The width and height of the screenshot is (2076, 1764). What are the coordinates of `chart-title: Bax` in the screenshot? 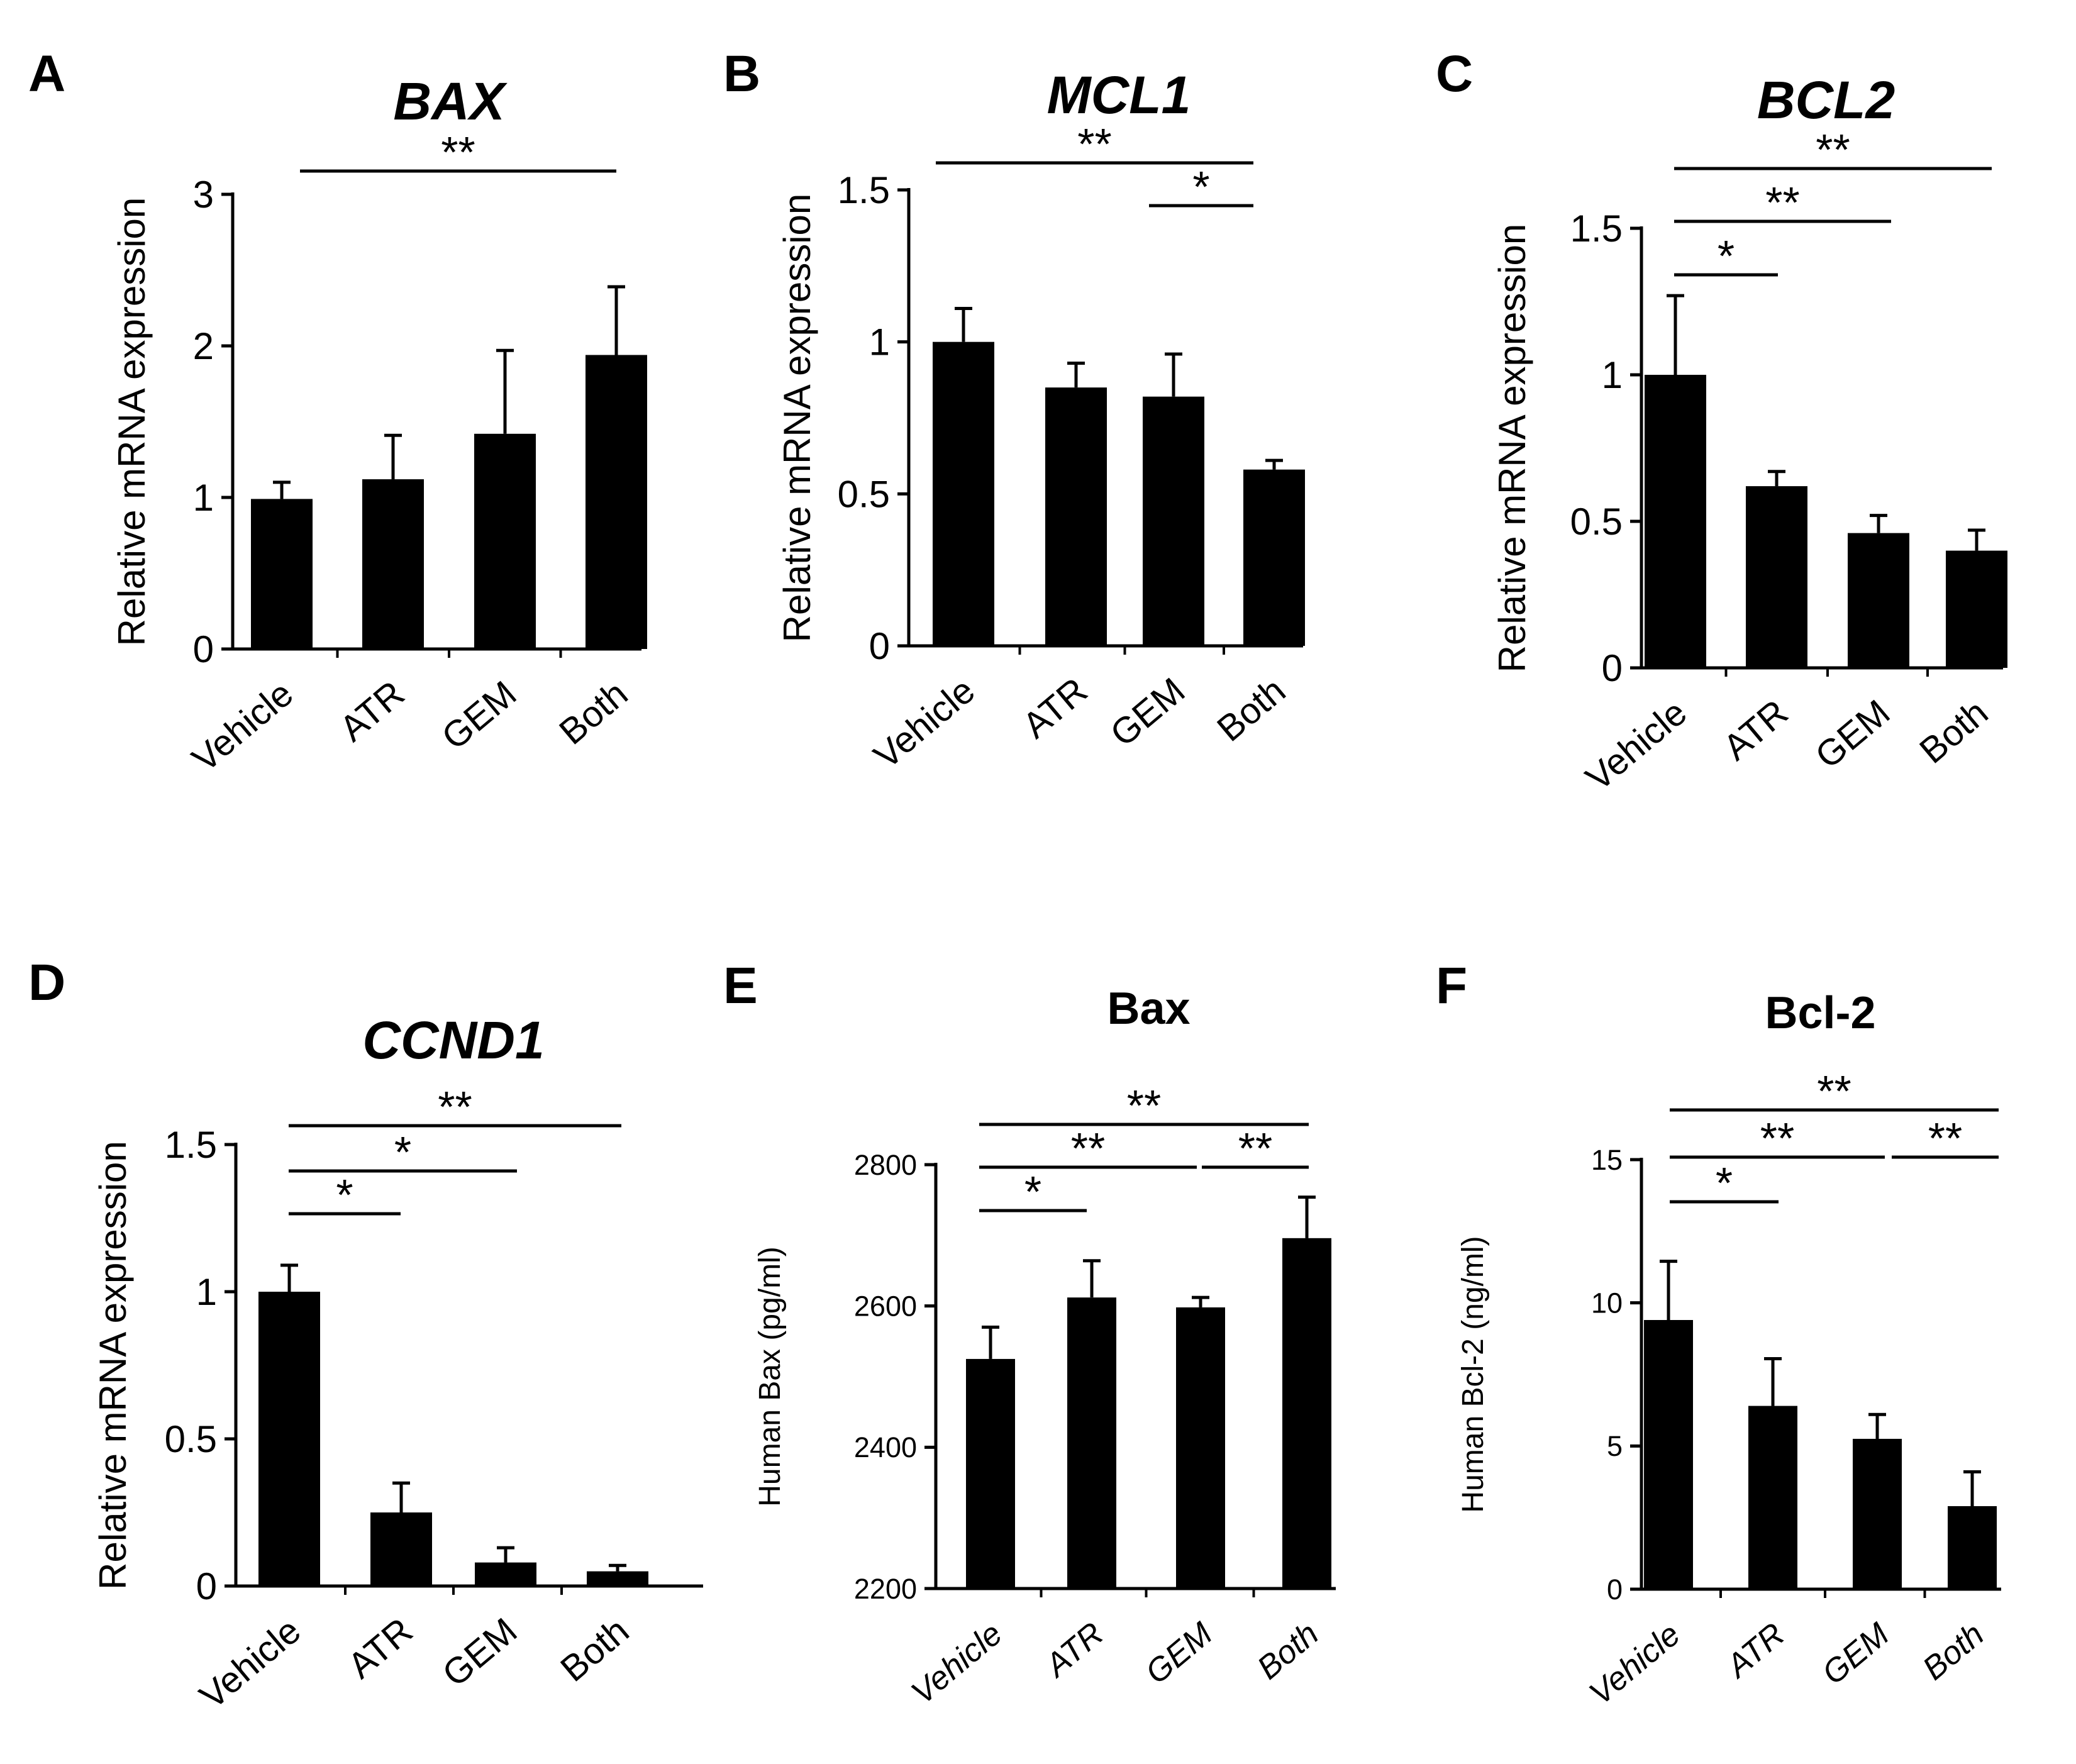 It's located at (1149, 1009).